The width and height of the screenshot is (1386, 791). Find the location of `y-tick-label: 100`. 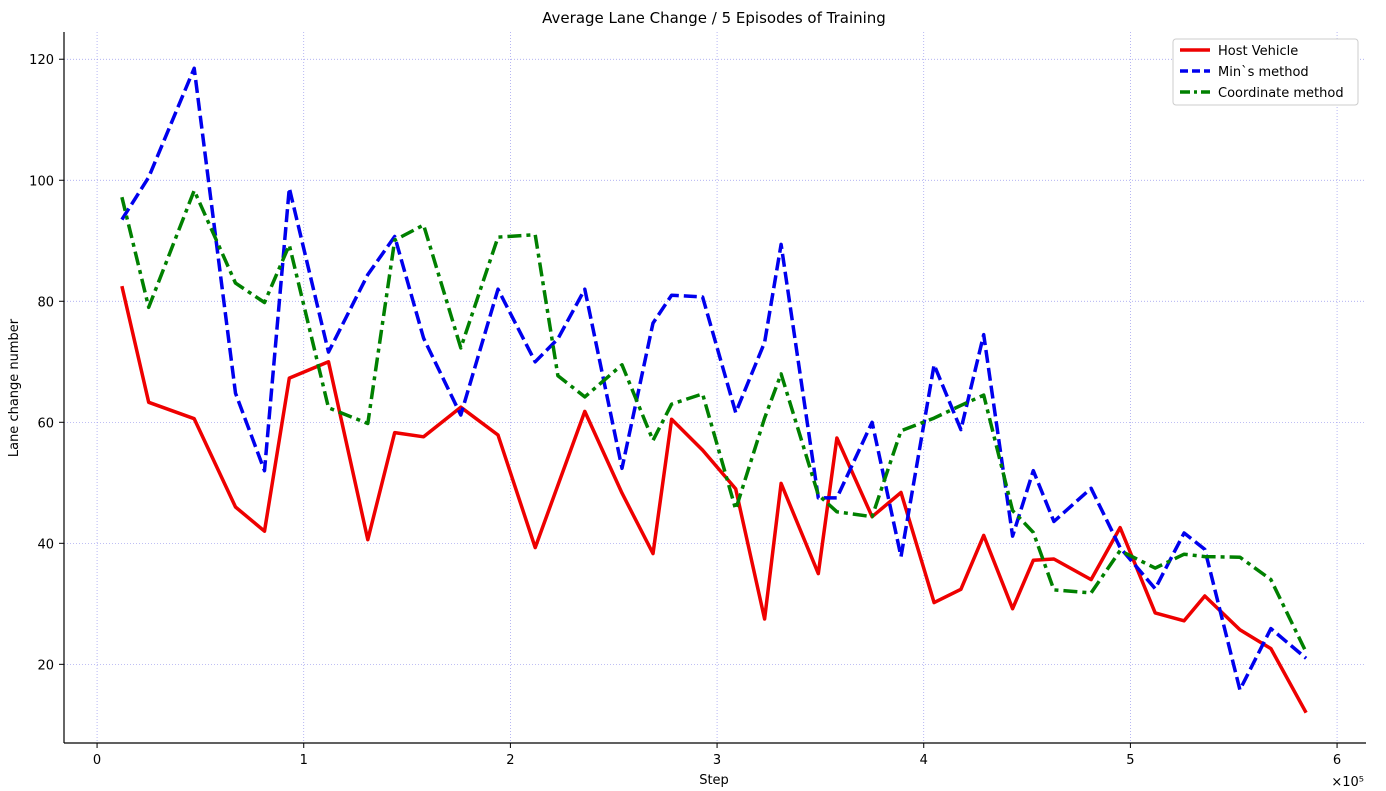

y-tick-label: 100 is located at coordinates (41, 181).